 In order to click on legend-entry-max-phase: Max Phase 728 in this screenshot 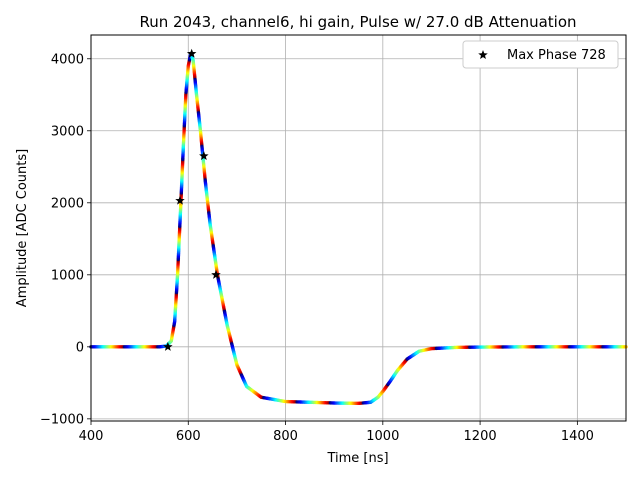, I will do `click(556, 55)`.